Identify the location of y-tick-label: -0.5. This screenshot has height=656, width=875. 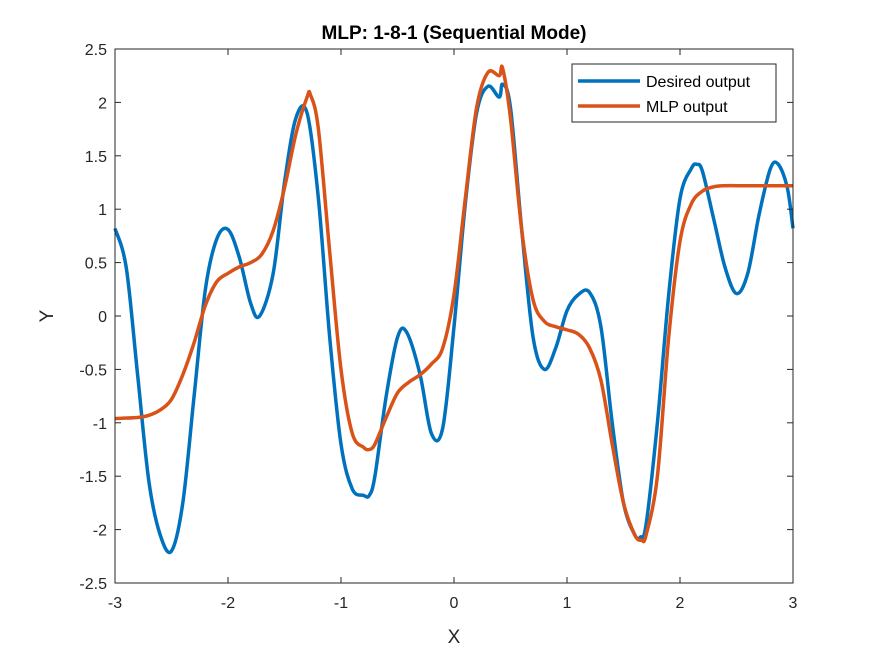
(93, 370).